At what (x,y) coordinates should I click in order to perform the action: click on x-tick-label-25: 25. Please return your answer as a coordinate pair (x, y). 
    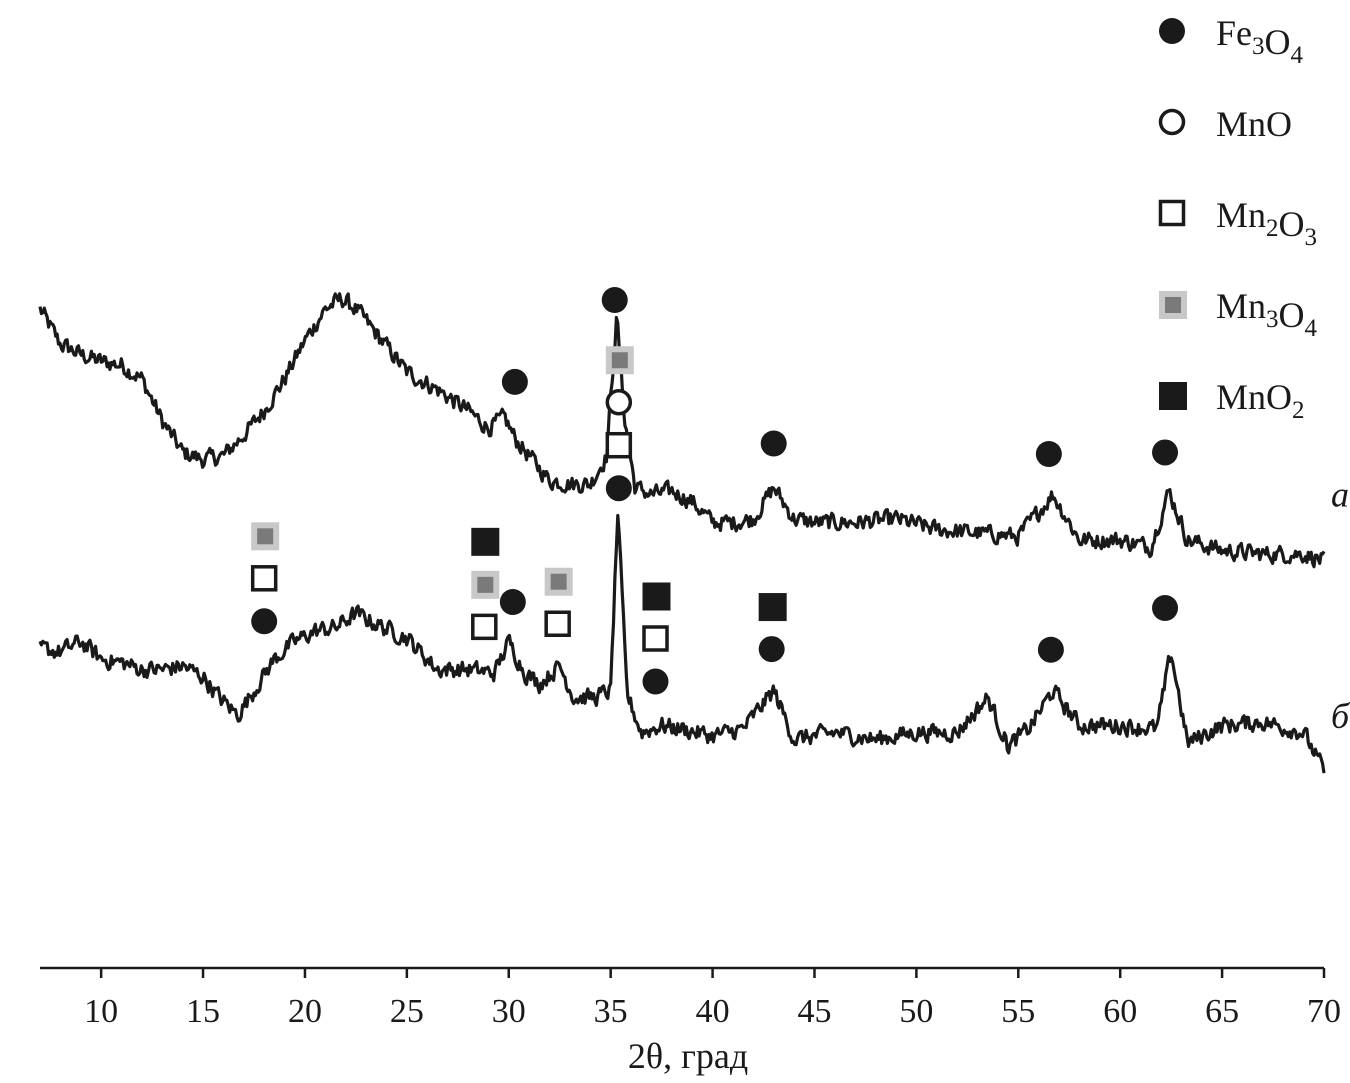
    Looking at the image, I should click on (407, 1011).